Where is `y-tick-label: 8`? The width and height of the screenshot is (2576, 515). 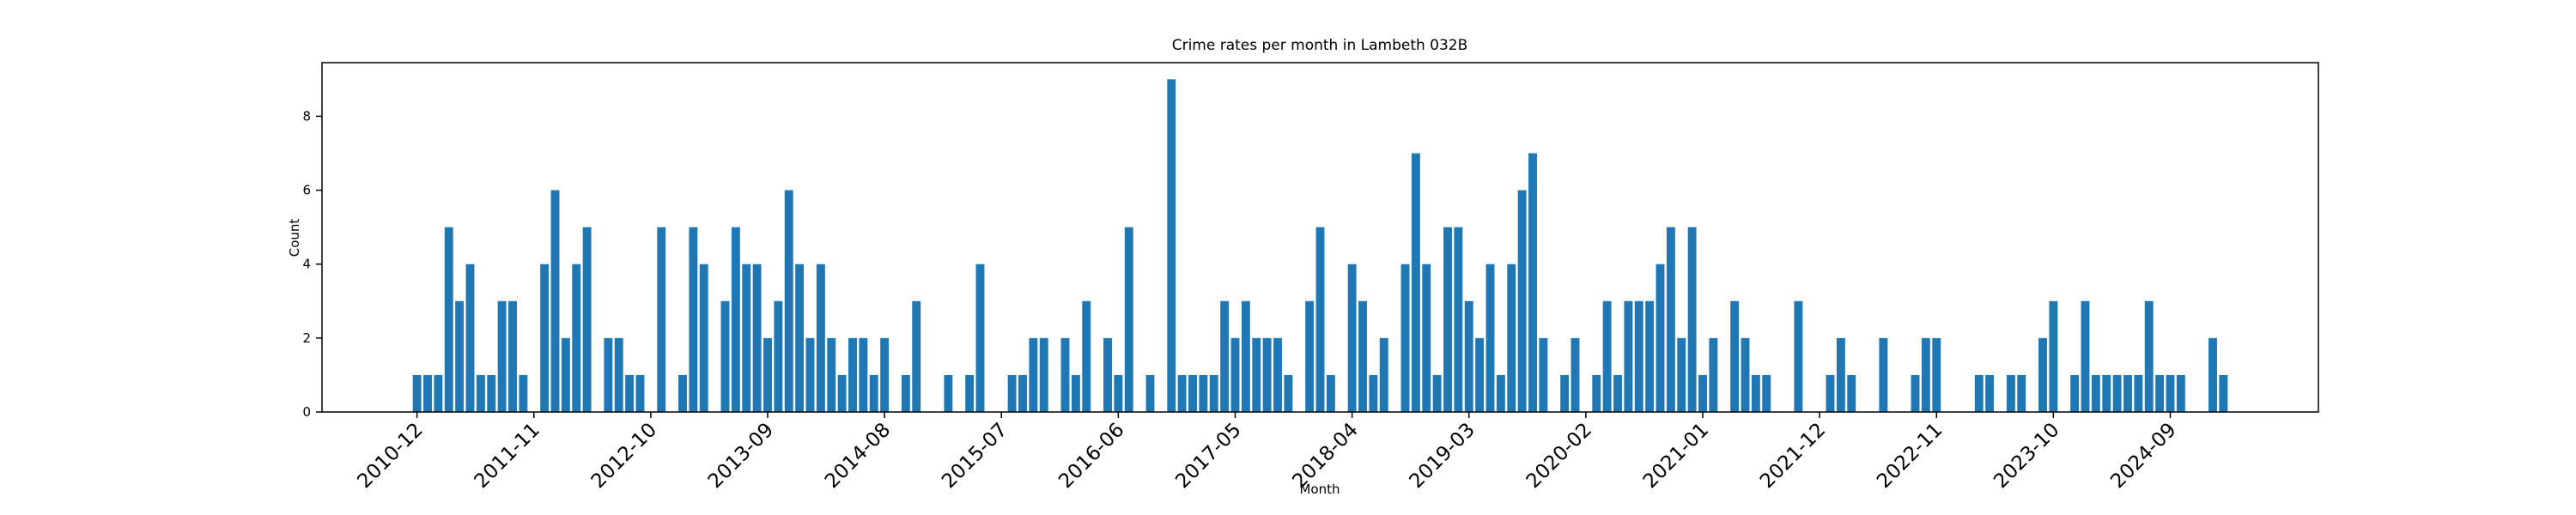 y-tick-label: 8 is located at coordinates (306, 116).